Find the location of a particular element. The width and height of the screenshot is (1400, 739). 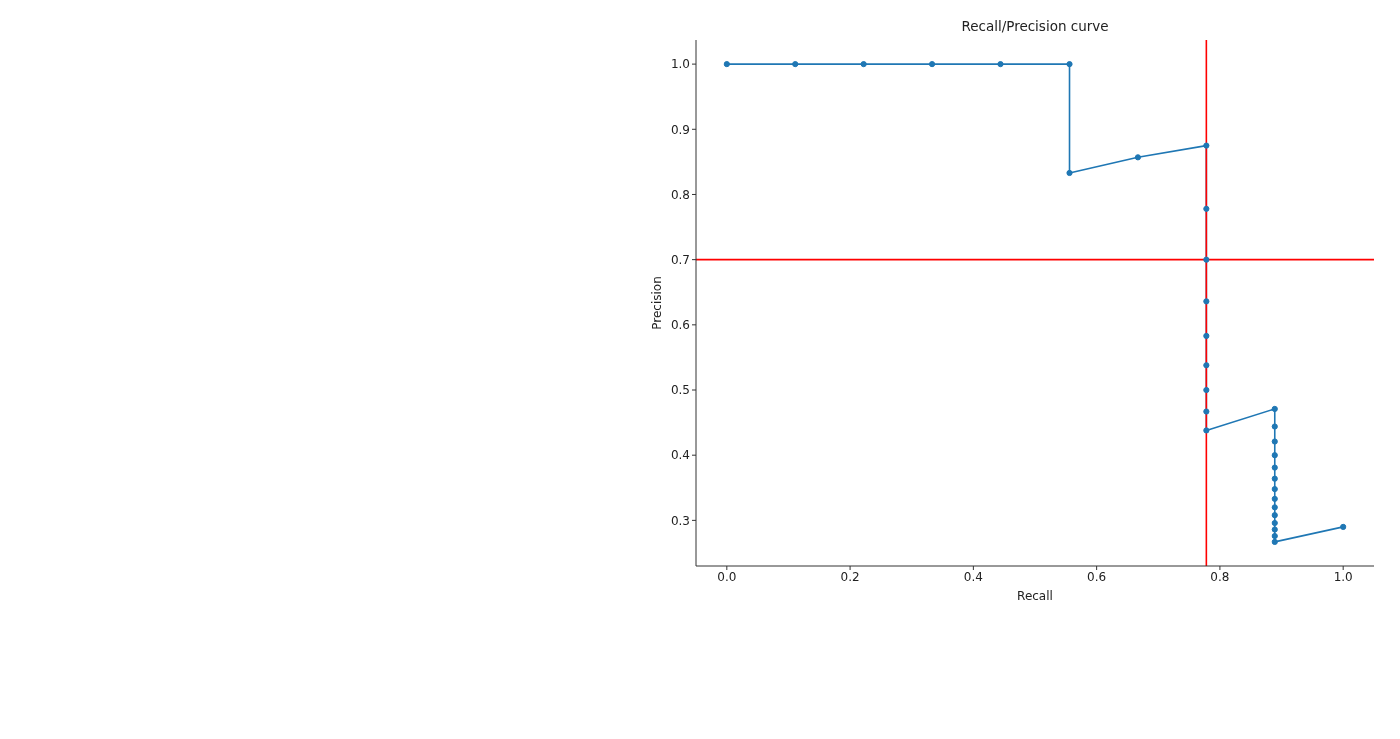

x-tick-label: 0.4 is located at coordinates (973, 576).